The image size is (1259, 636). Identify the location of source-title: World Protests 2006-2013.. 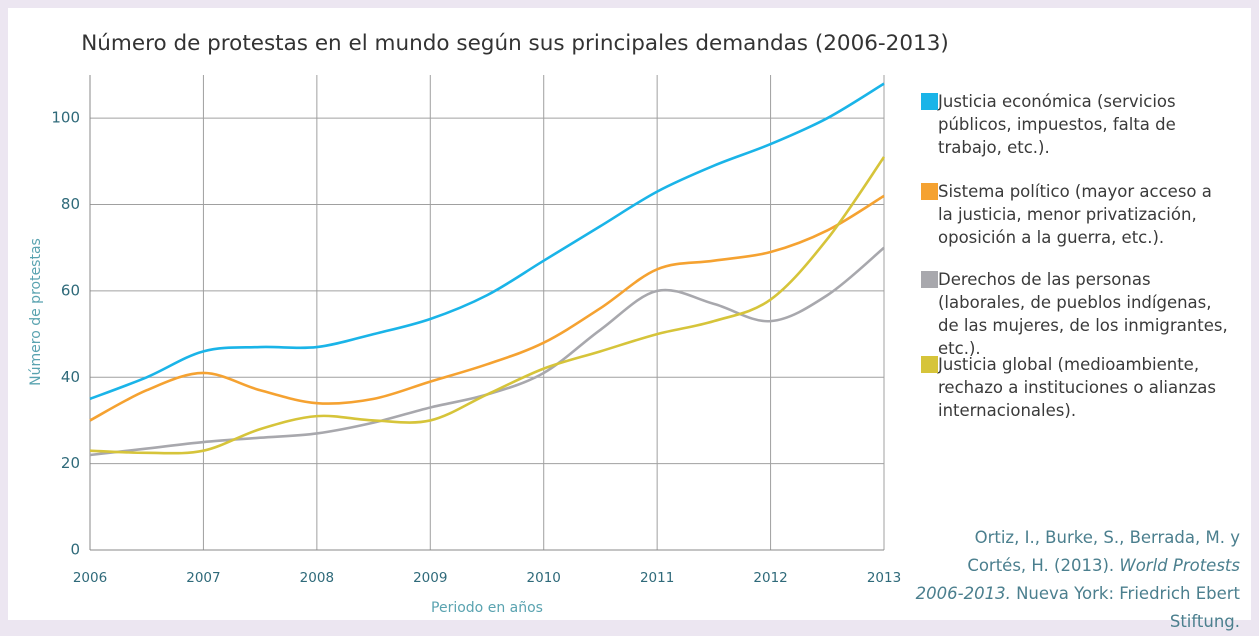
(1077, 579).